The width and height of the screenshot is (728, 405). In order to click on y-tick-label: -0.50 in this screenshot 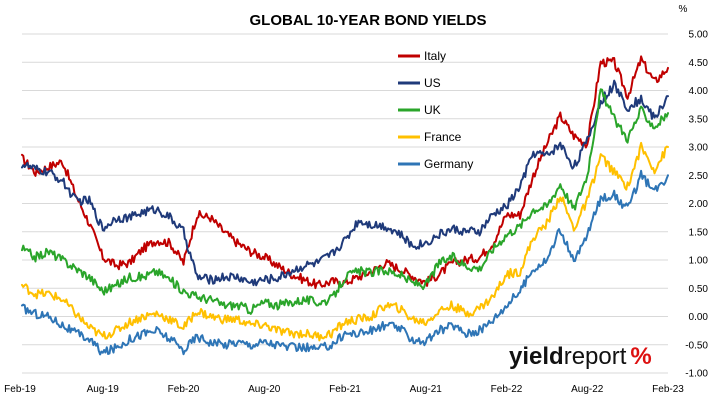, I will do `click(696, 345)`.